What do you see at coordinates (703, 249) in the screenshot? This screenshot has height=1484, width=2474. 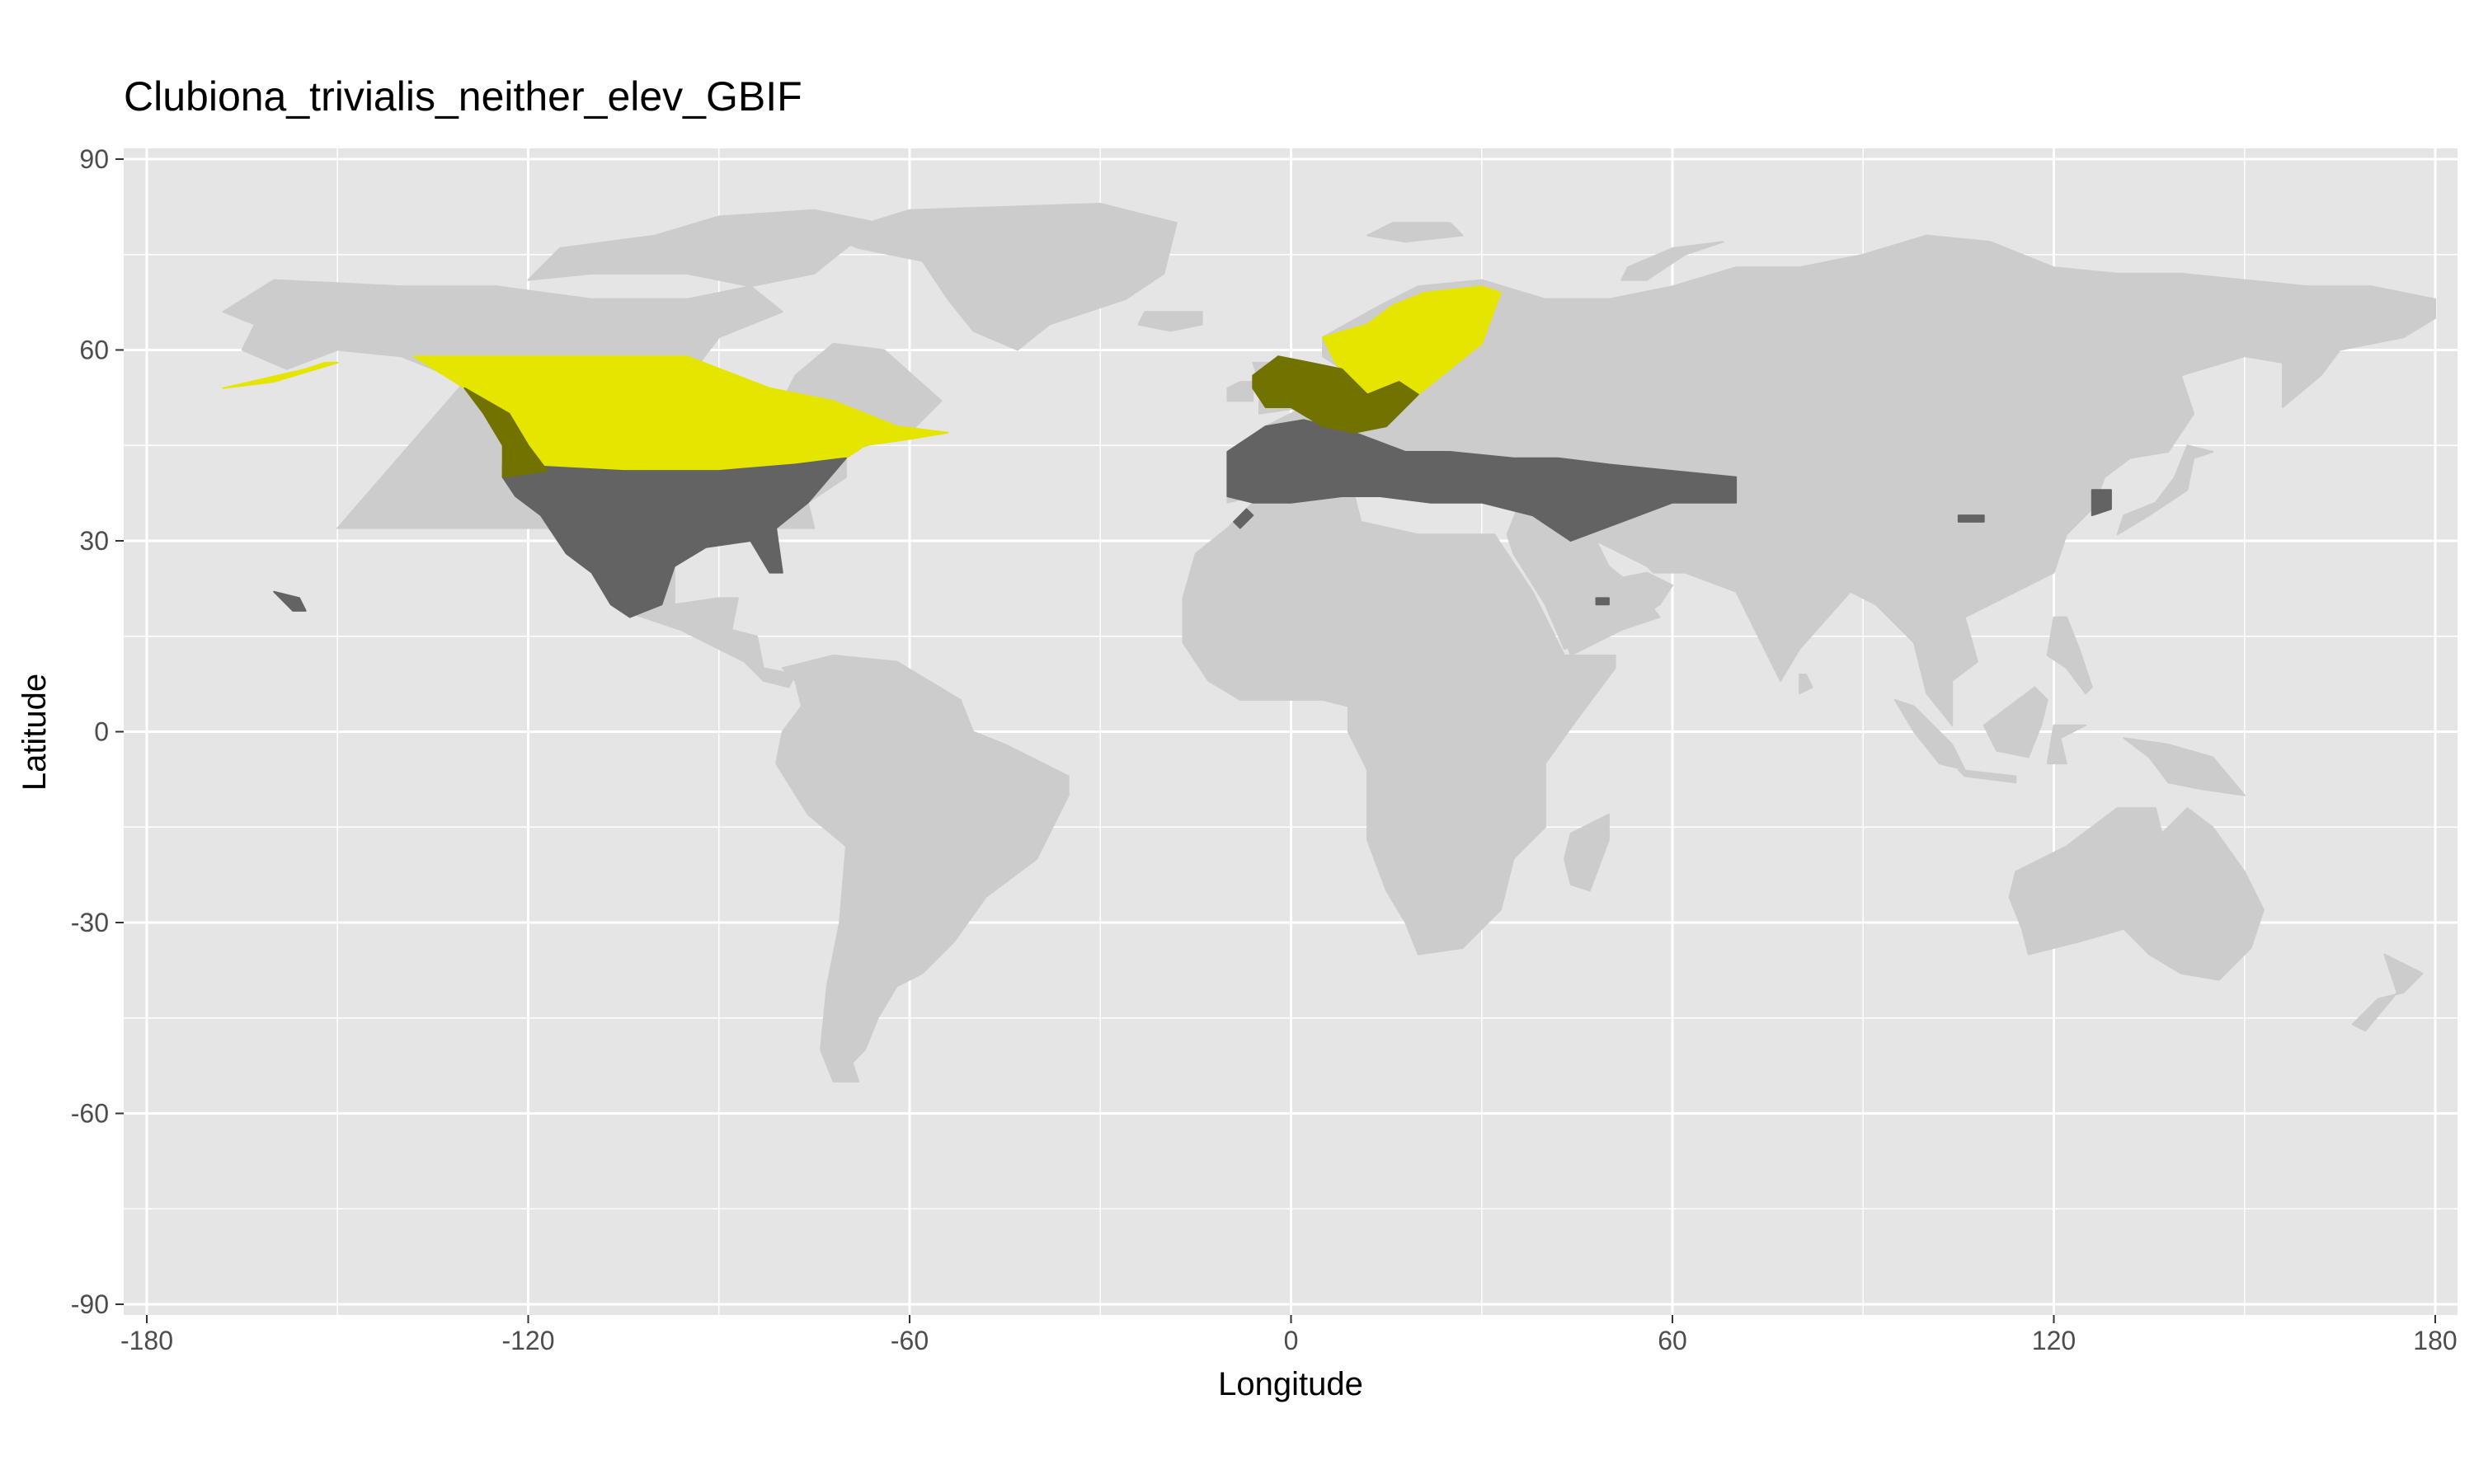 I see `region-canadian-arctic-islands` at bounding box center [703, 249].